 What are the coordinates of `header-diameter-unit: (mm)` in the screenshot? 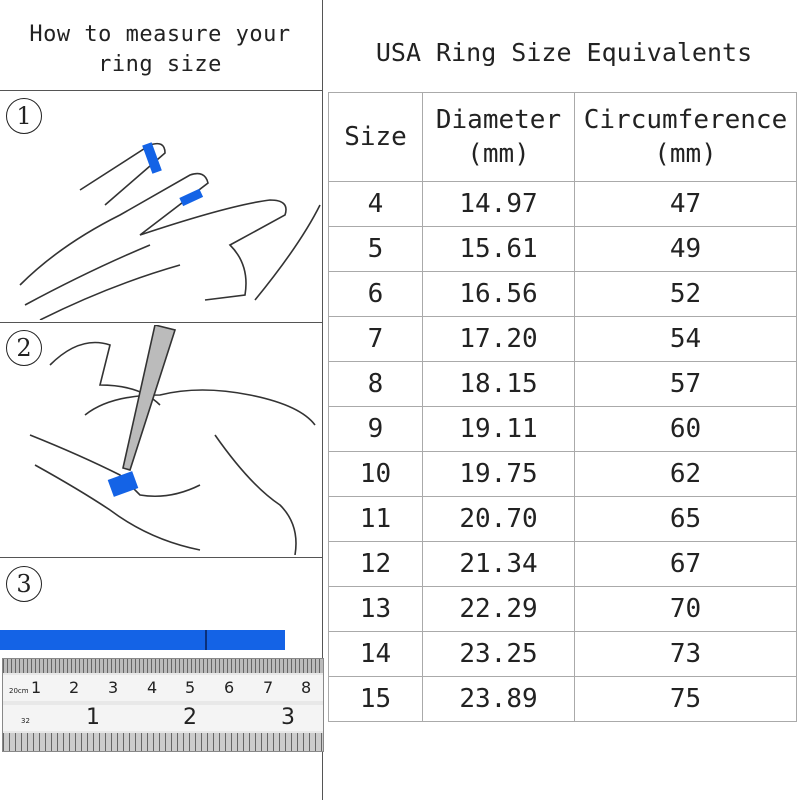 It's located at (498, 154).